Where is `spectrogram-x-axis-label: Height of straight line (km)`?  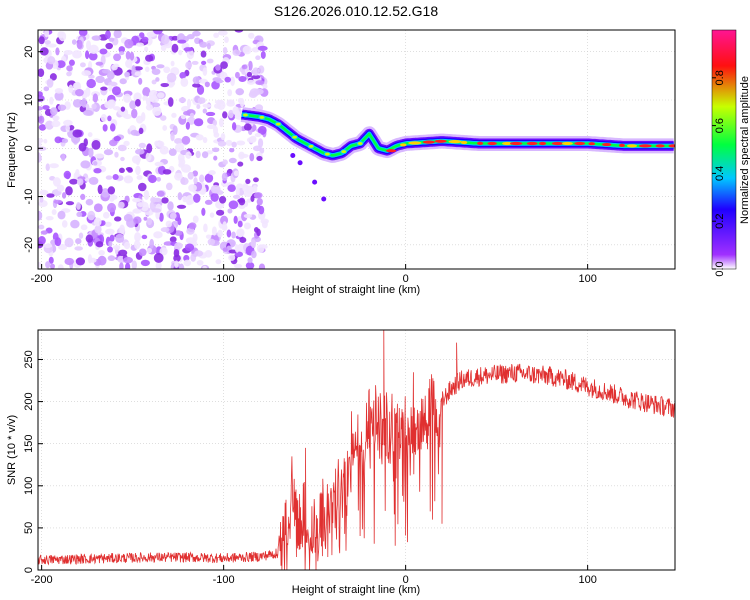 spectrogram-x-axis-label: Height of straight line (km) is located at coordinates (356, 290).